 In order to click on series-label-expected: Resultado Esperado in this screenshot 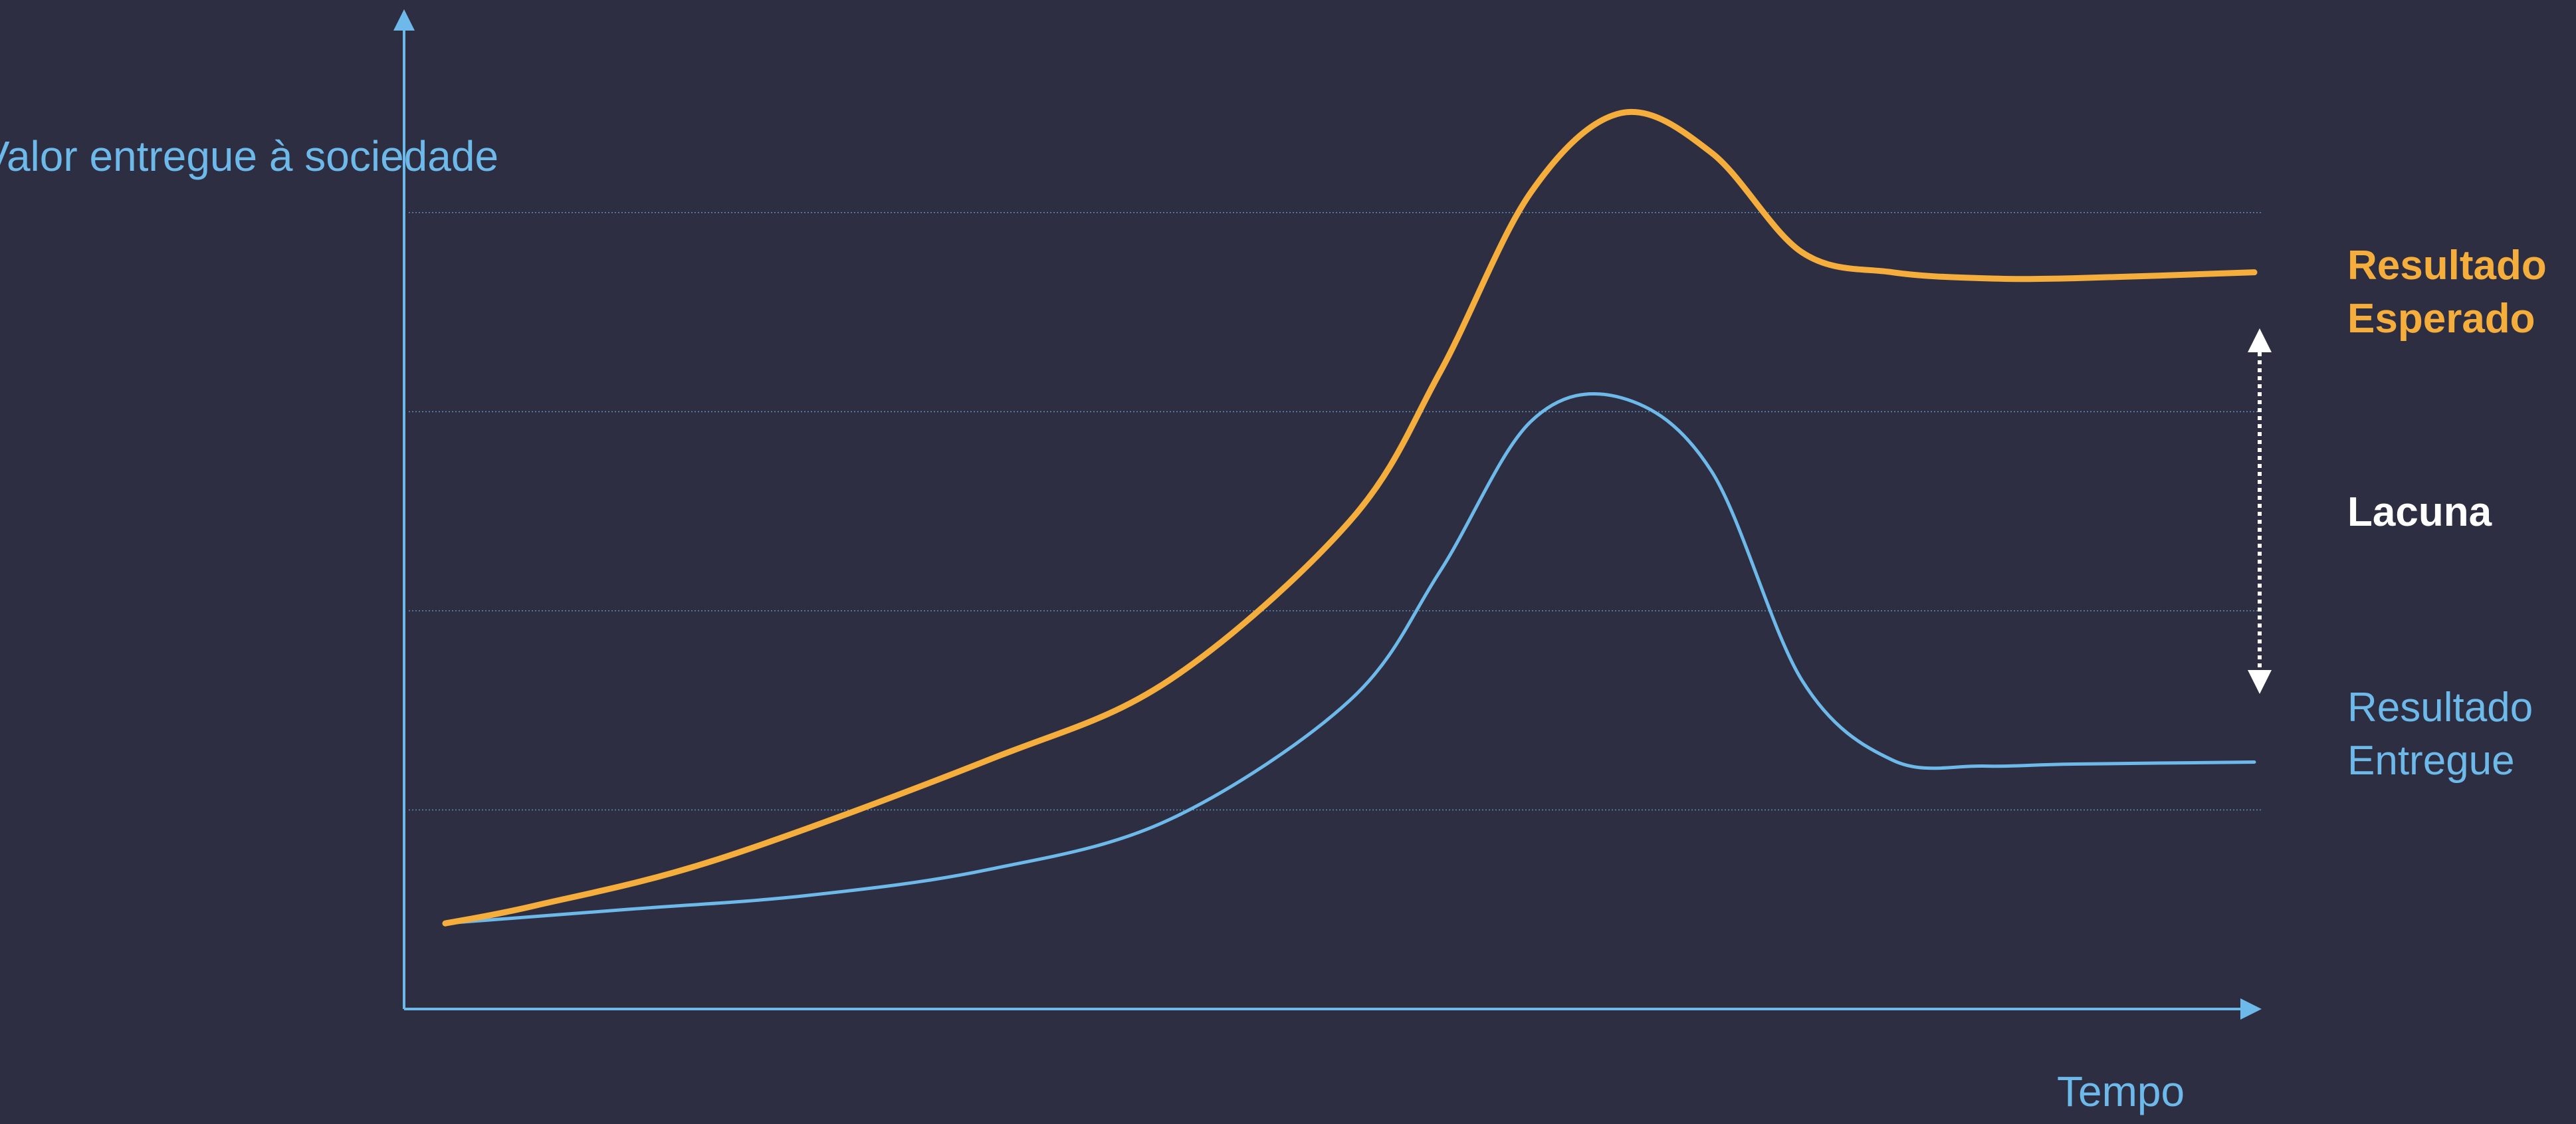, I will do `click(2447, 293)`.